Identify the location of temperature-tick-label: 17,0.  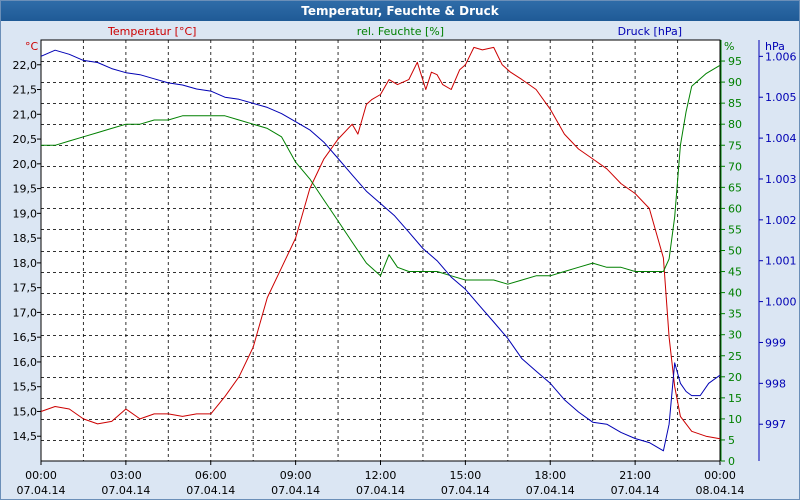
(25, 312).